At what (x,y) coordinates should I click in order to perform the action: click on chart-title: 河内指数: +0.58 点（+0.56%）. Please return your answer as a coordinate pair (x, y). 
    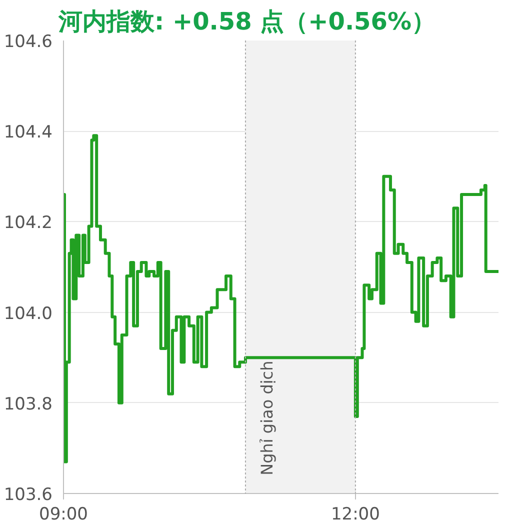
    Looking at the image, I should click on (247, 22).